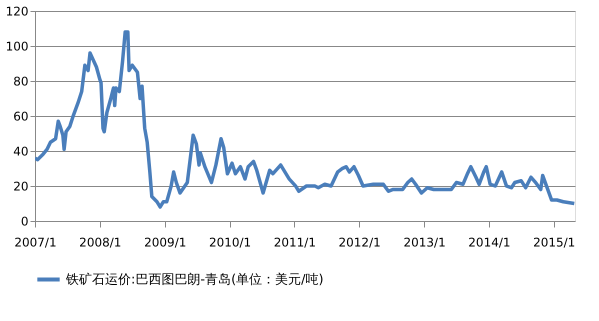 This screenshot has height=321, width=599. What do you see at coordinates (17, 47) in the screenshot?
I see `y-tick-label: 100` at bounding box center [17, 47].